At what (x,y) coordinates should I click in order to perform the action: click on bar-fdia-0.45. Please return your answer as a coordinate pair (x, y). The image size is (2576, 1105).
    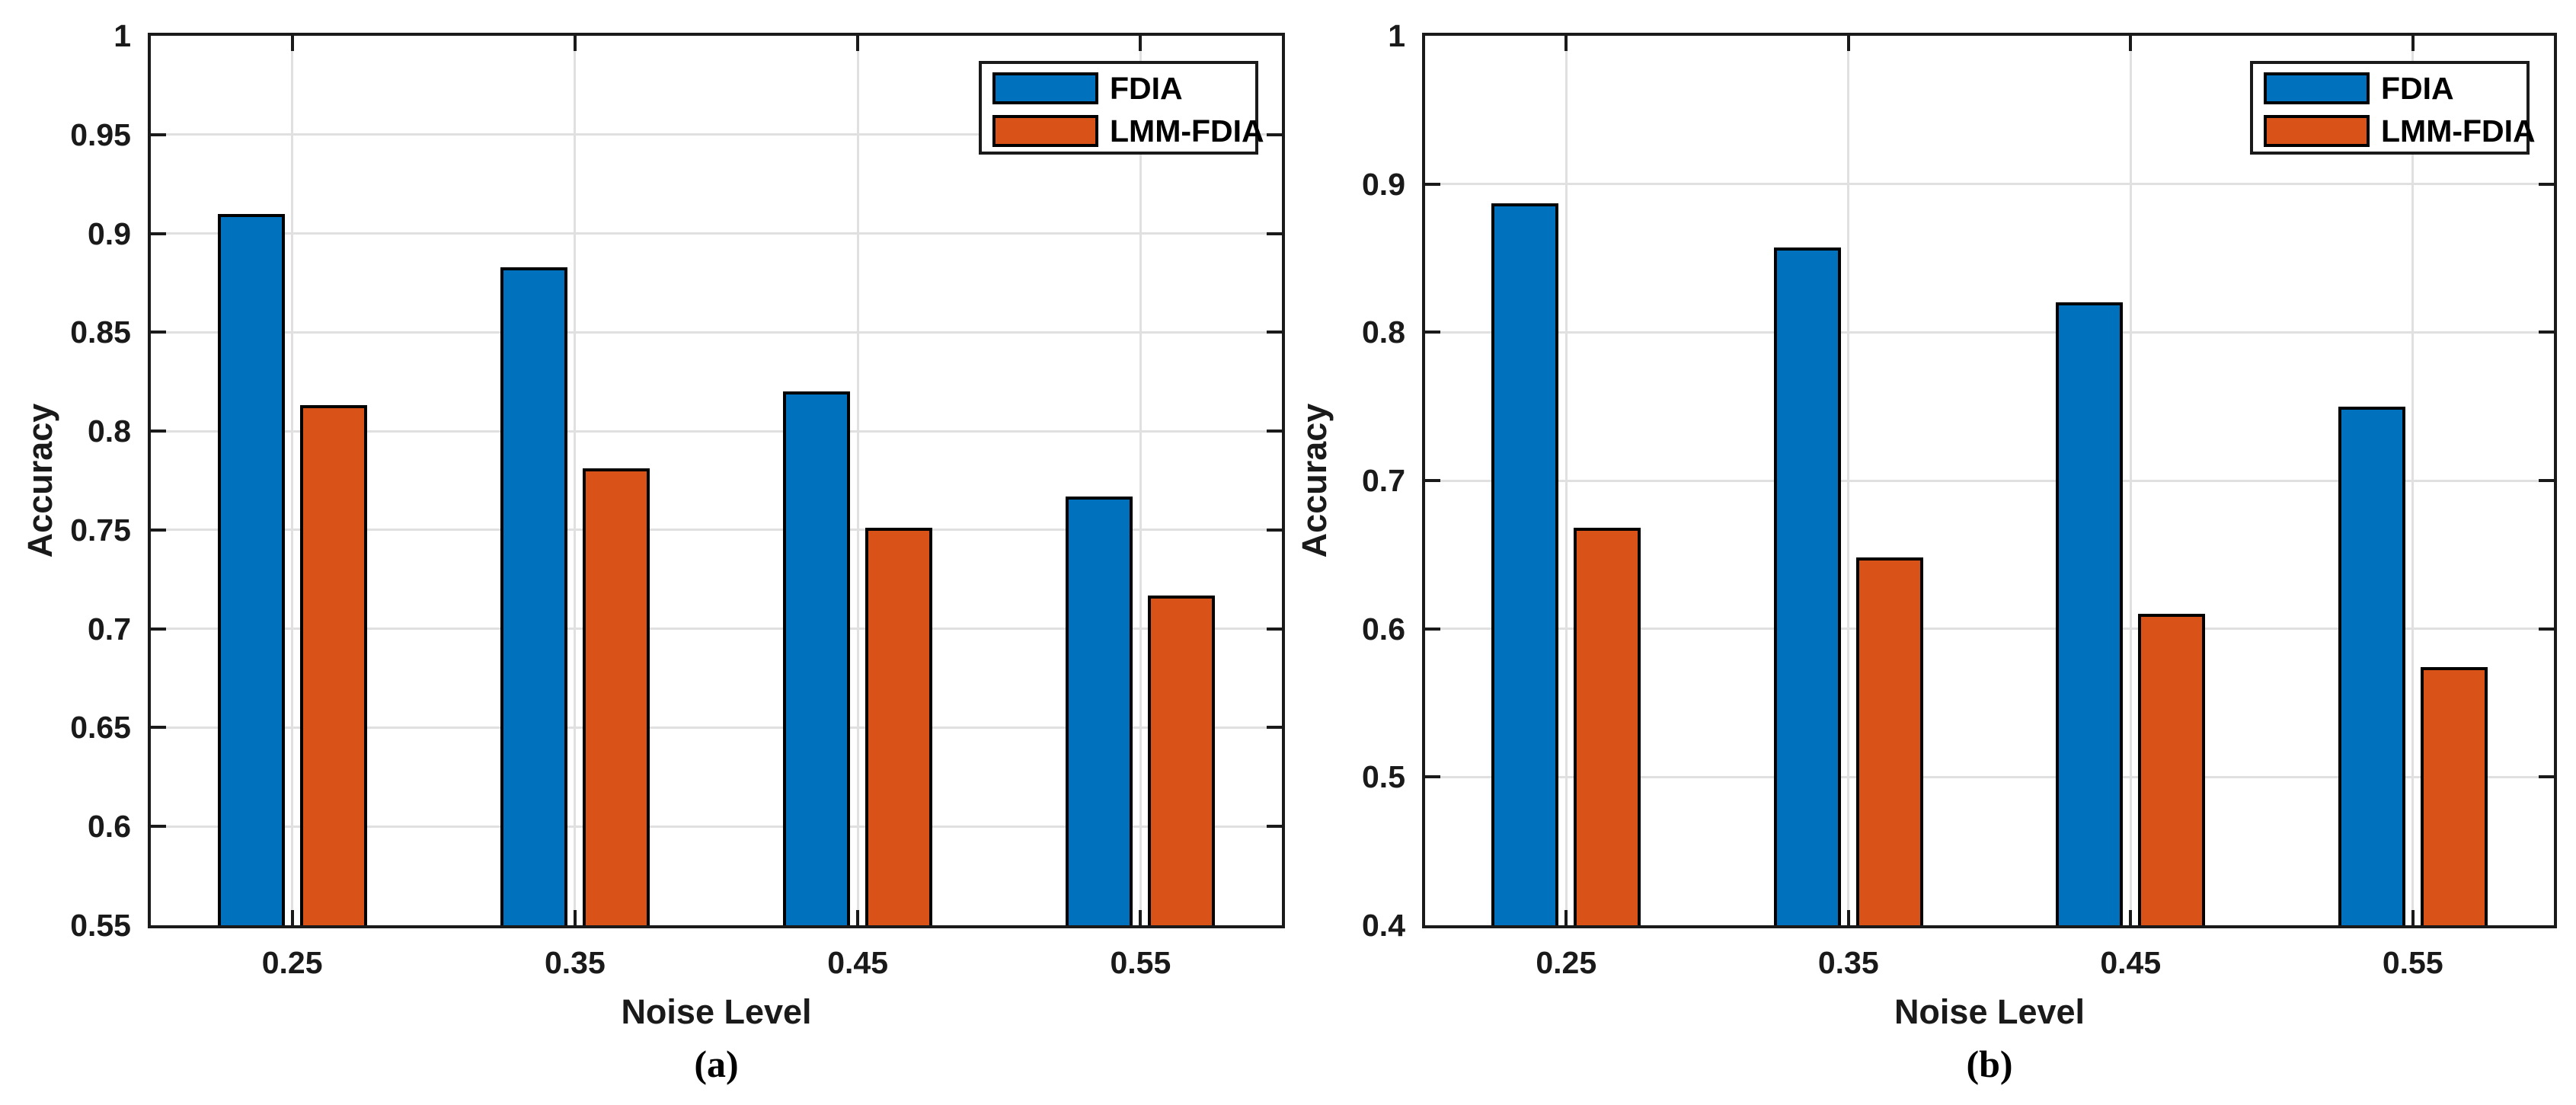
    Looking at the image, I should click on (2089, 613).